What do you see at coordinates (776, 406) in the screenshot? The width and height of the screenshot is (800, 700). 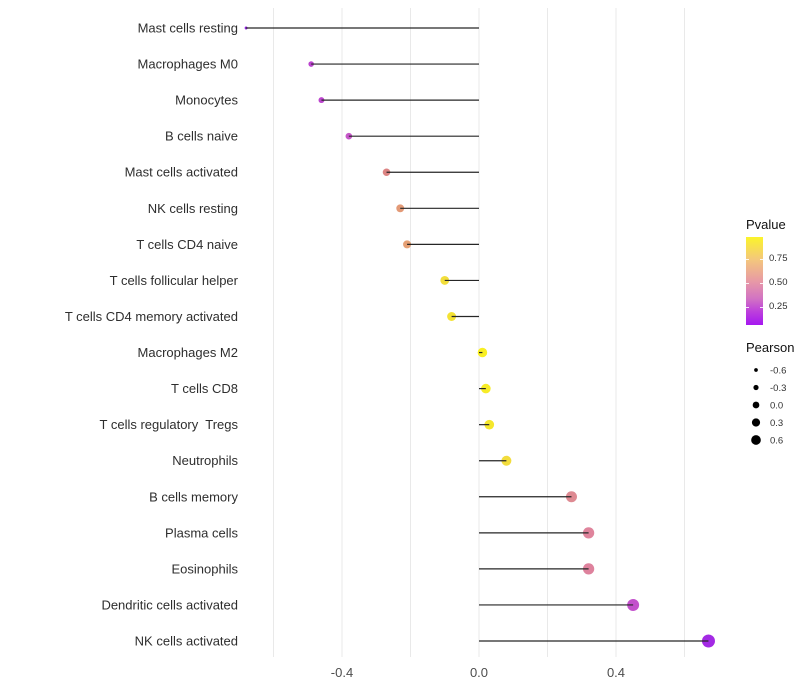 I see `pearson-legend-label: 0.0` at bounding box center [776, 406].